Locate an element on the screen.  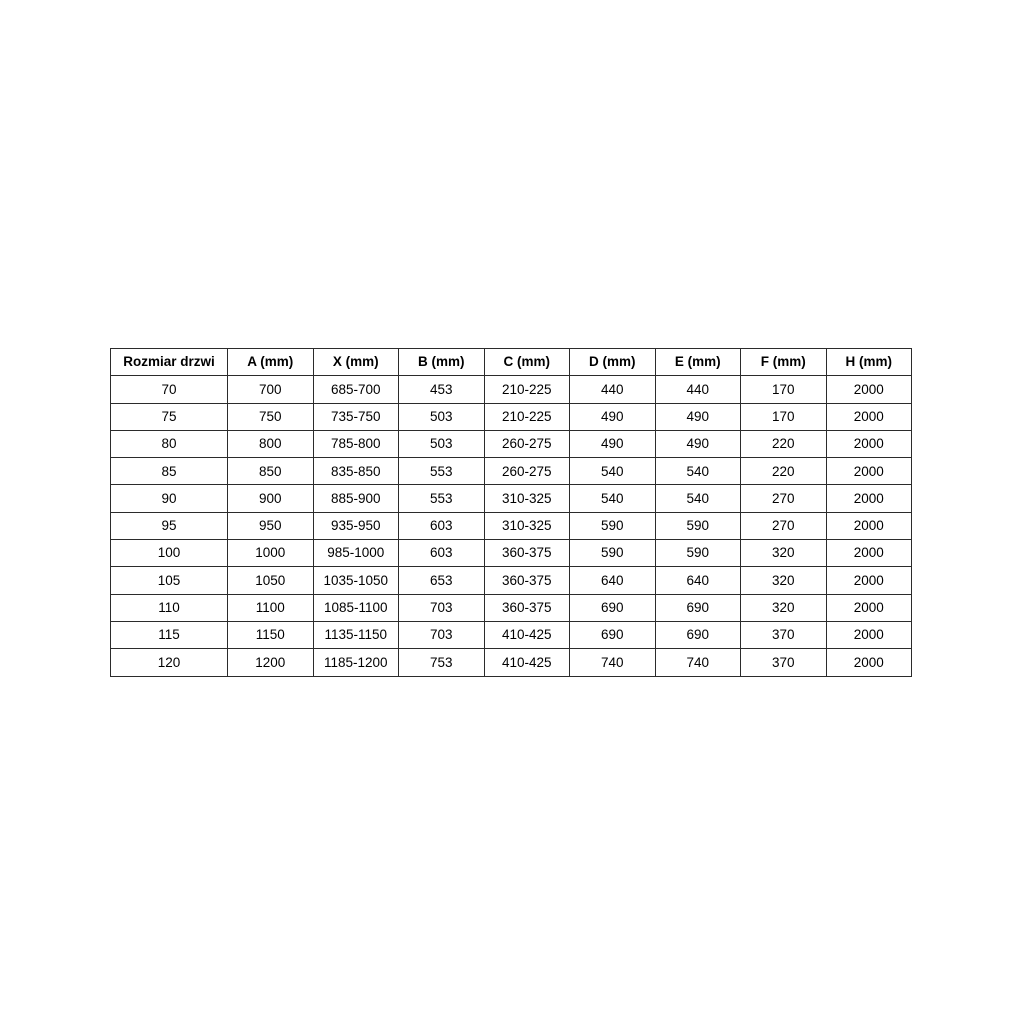
table-cell: 1135-1150 is located at coordinates (355, 635).